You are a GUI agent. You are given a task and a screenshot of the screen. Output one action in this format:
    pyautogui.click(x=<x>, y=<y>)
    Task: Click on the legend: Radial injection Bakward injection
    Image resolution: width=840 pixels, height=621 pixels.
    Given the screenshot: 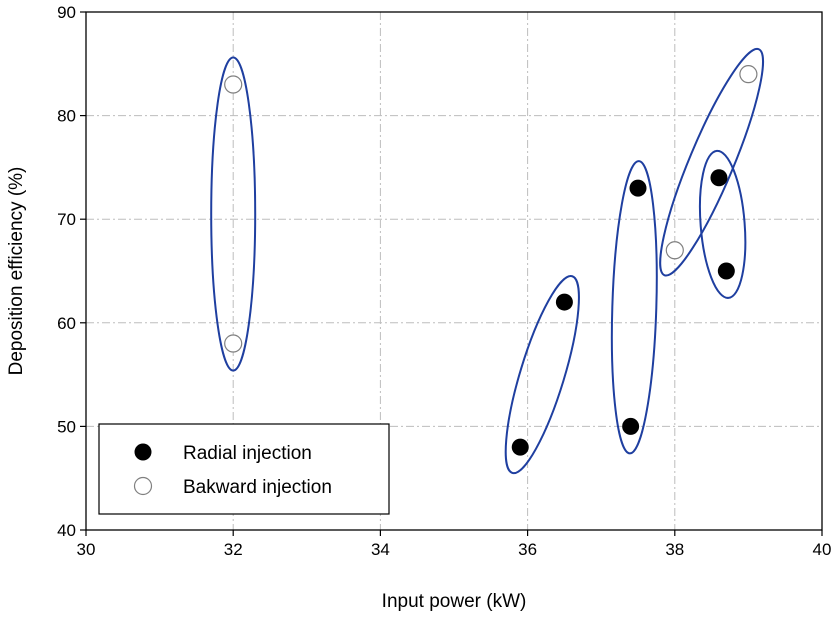 What is the action you would take?
    pyautogui.click(x=244, y=469)
    